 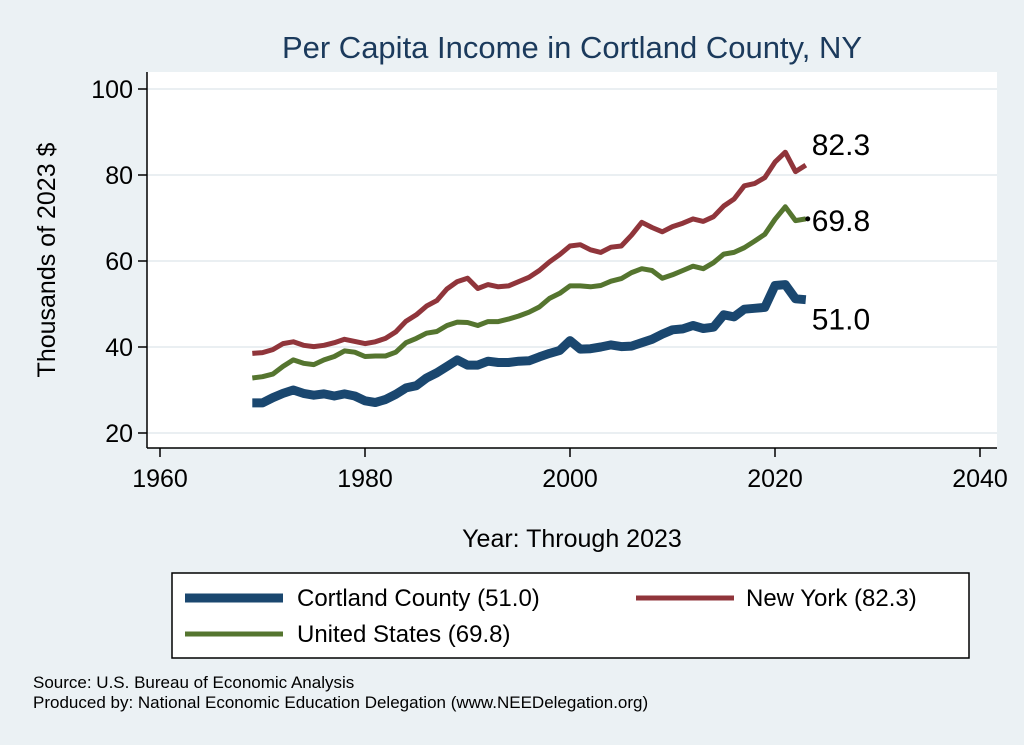 I want to click on legend-label-united-states: United States (69.8), so click(x=403, y=634).